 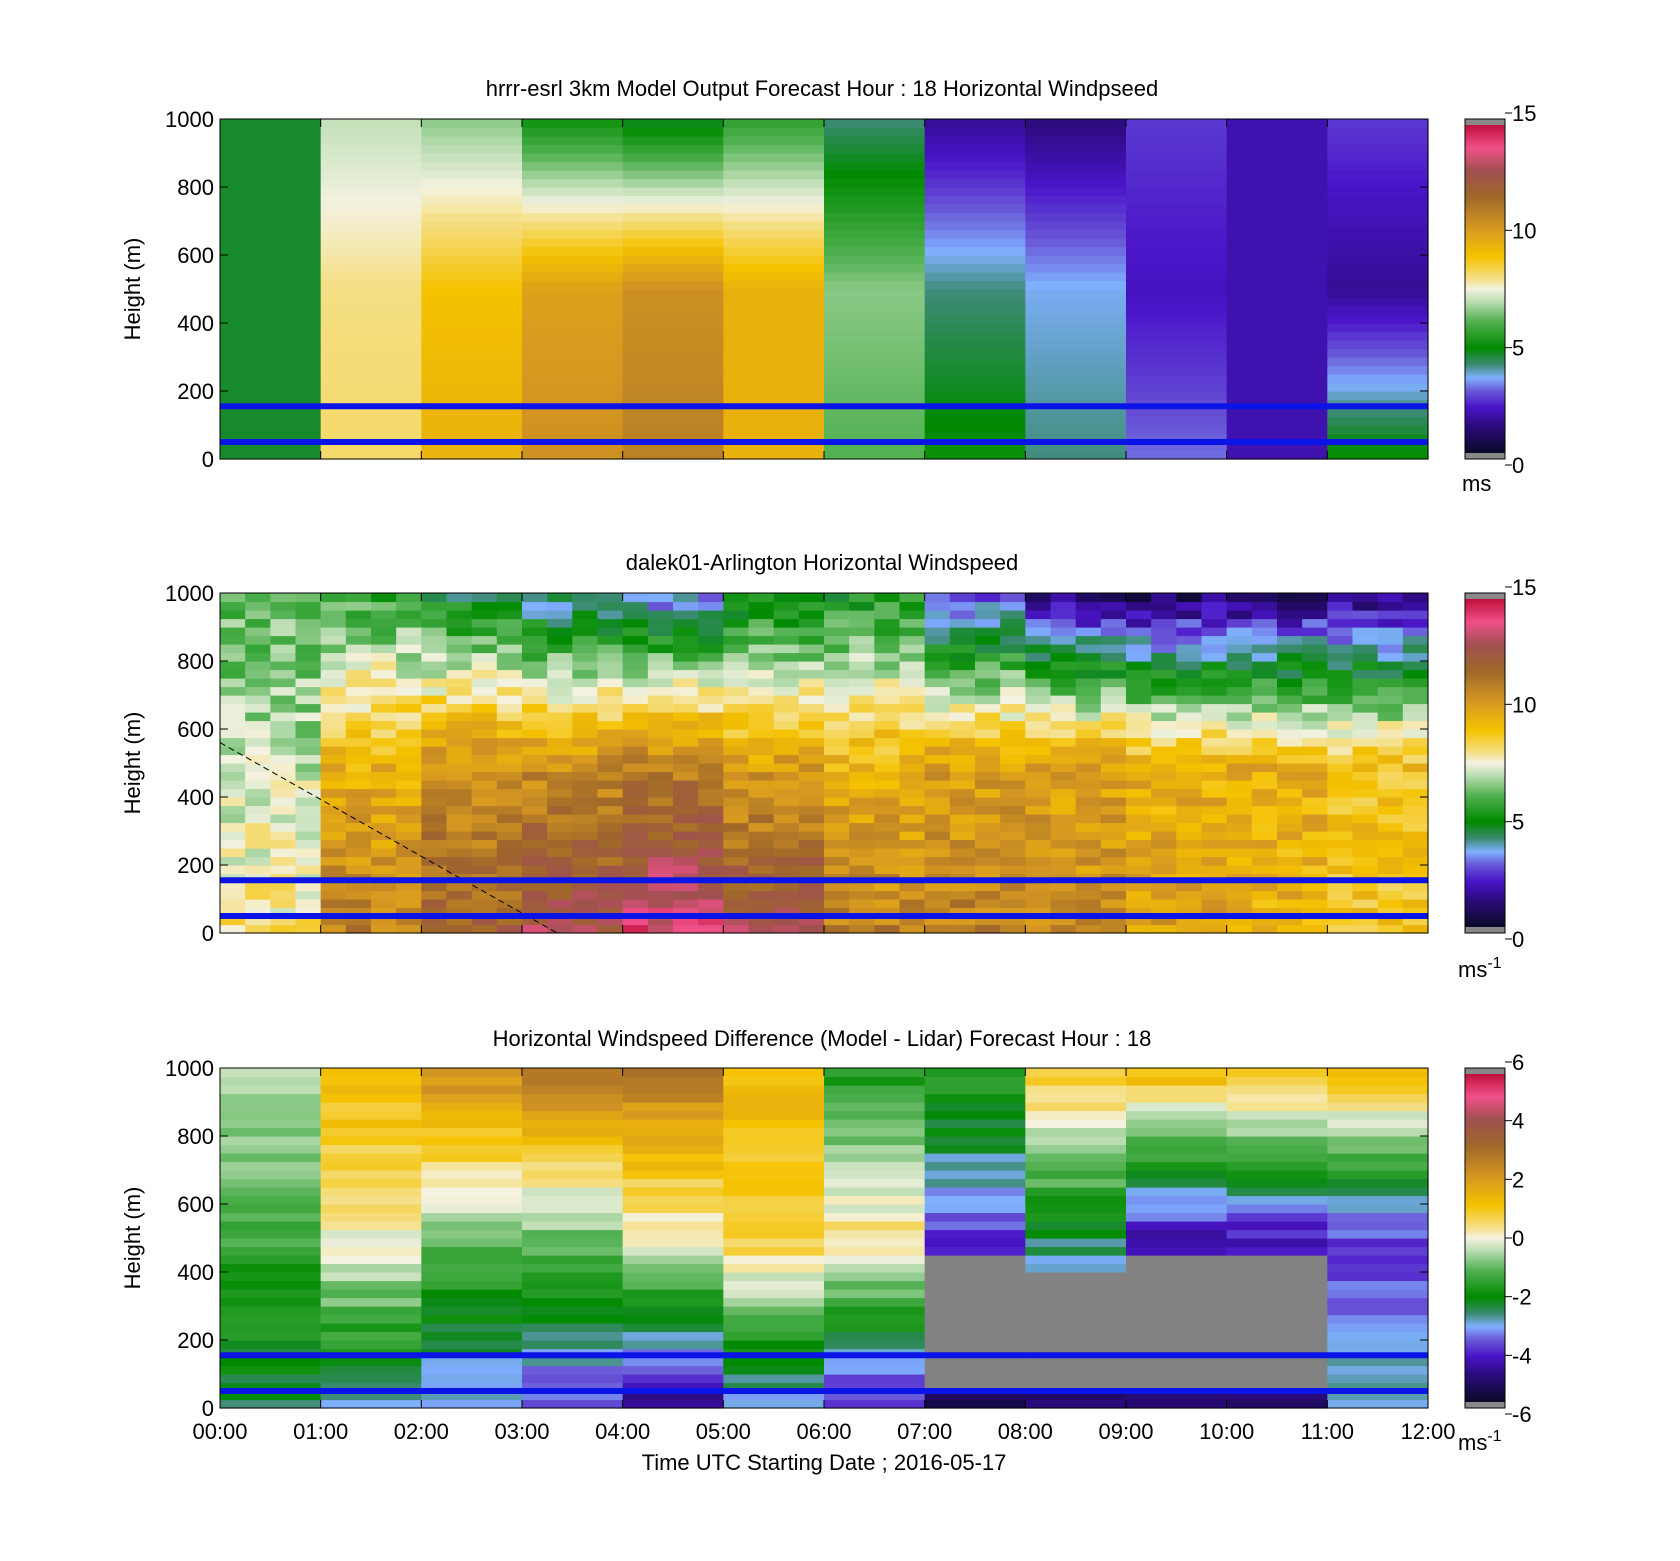 I want to click on colorbar-tick-label: 0, so click(x=1518, y=1238).